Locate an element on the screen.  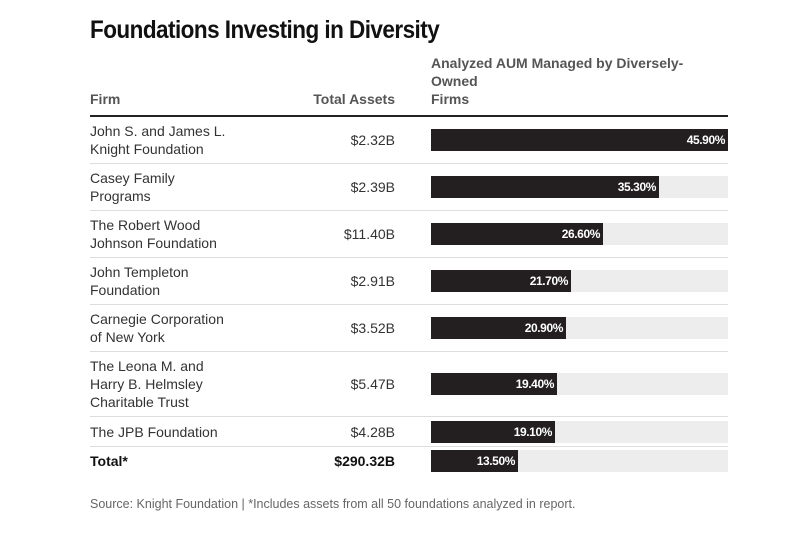
bar-value-label: 45.90% is located at coordinates (706, 140).